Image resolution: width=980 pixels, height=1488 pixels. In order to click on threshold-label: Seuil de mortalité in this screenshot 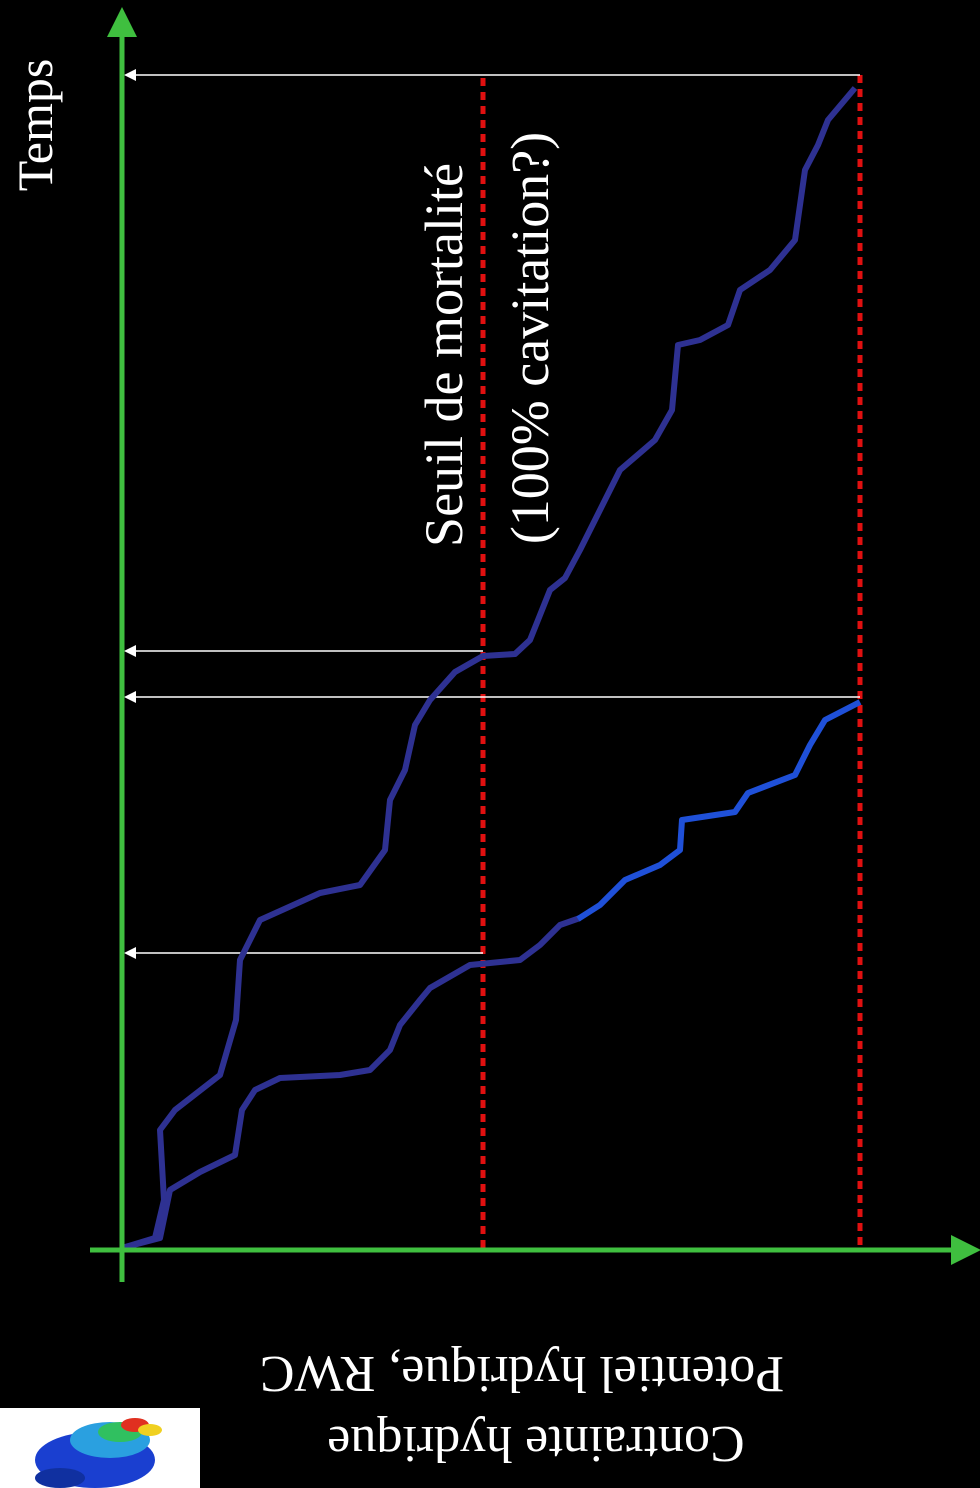, I will do `click(444, 355)`.